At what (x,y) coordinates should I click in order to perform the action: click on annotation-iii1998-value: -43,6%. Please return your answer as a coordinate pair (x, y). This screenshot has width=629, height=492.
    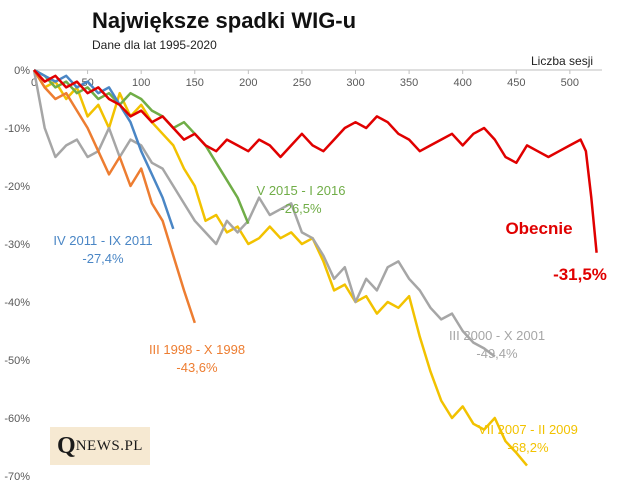
    Looking at the image, I should click on (197, 367).